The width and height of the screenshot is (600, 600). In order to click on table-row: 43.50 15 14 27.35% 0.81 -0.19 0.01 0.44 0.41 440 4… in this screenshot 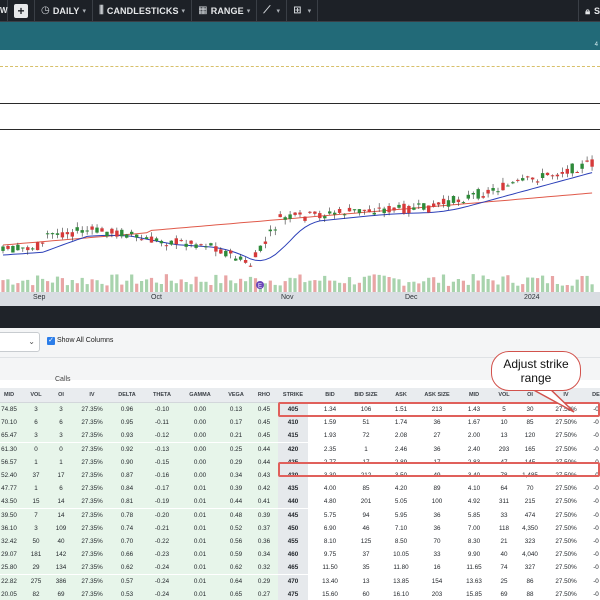, I will do `click(300, 502)`.